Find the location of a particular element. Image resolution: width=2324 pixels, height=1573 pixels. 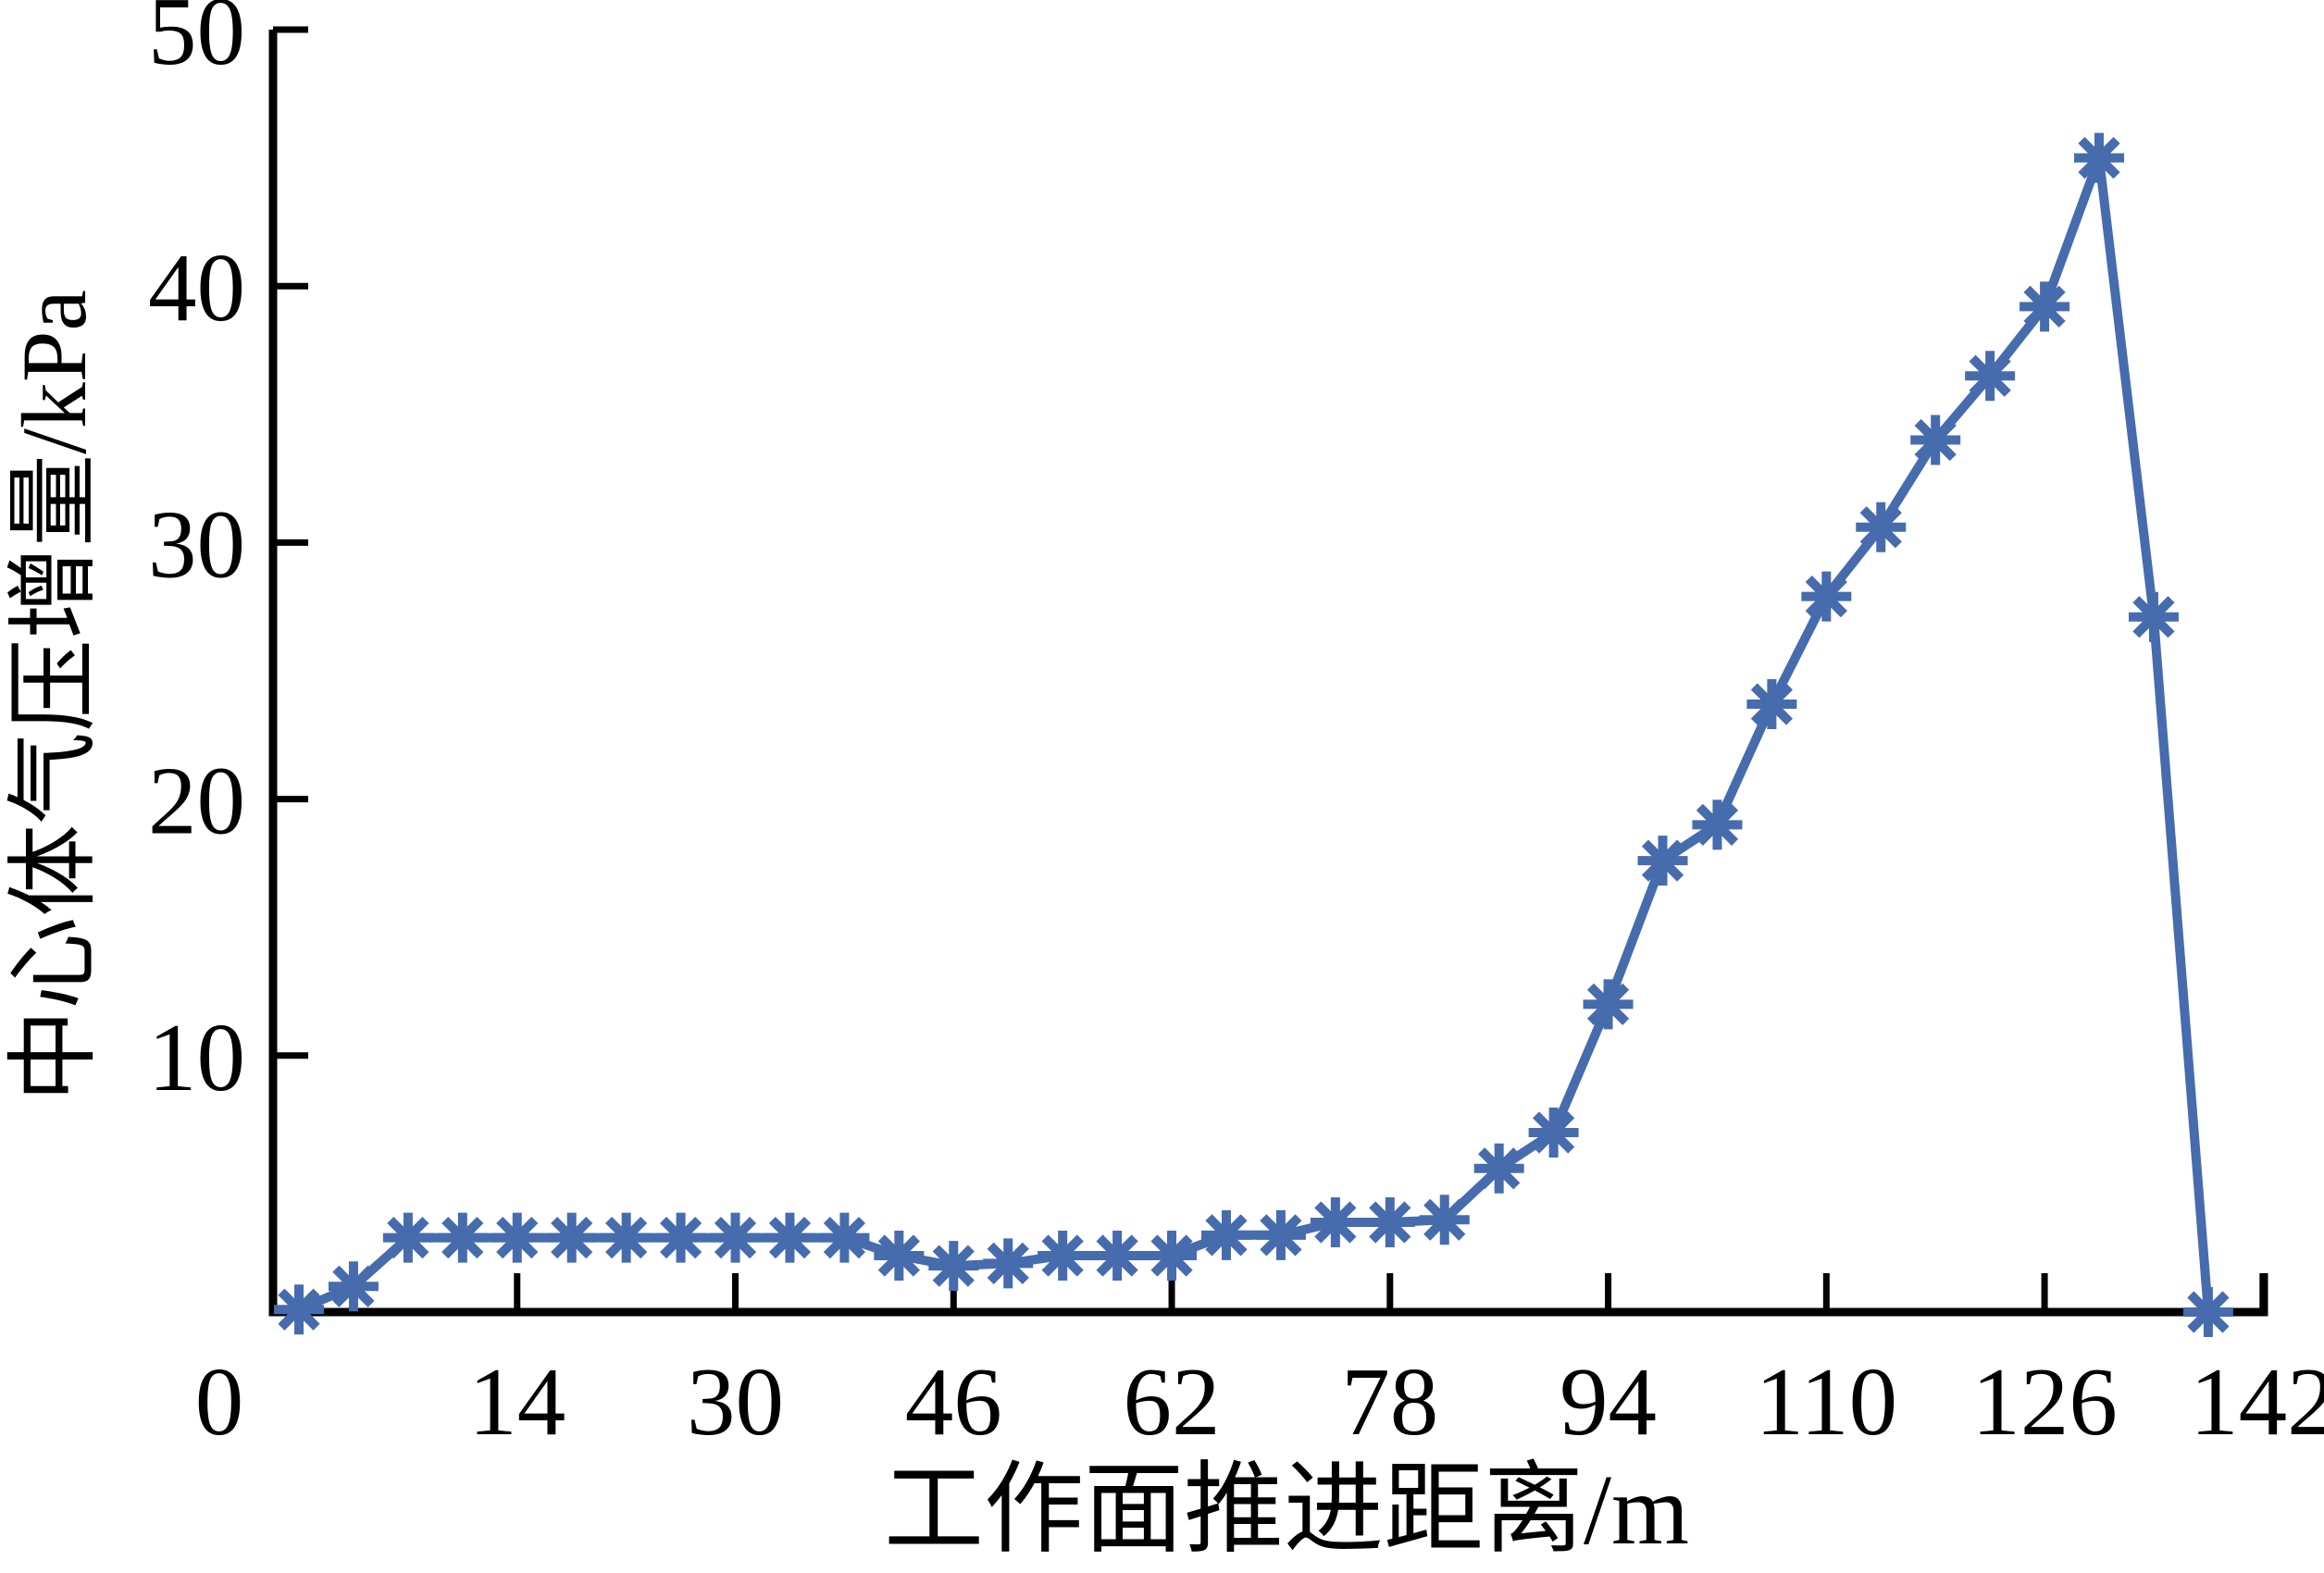

x-axis-tick-label: 30 is located at coordinates (735, 1401).